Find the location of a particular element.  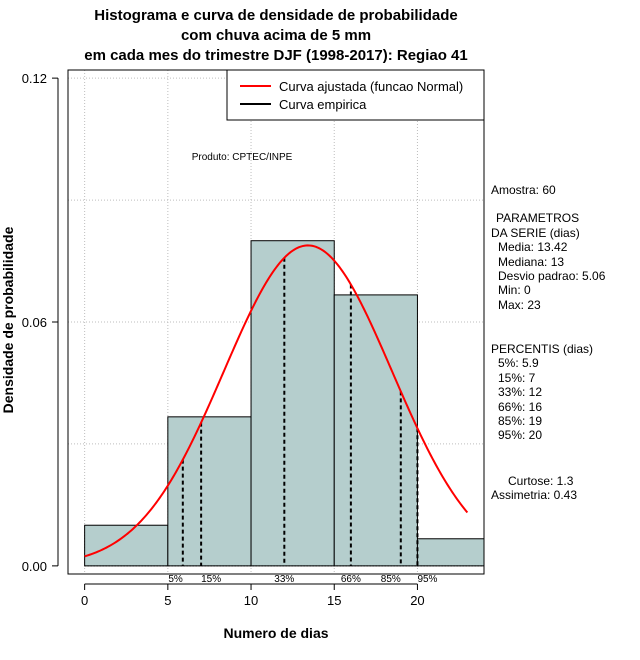

x-axis: 0 5 10 15 20 is located at coordinates (253, 595).